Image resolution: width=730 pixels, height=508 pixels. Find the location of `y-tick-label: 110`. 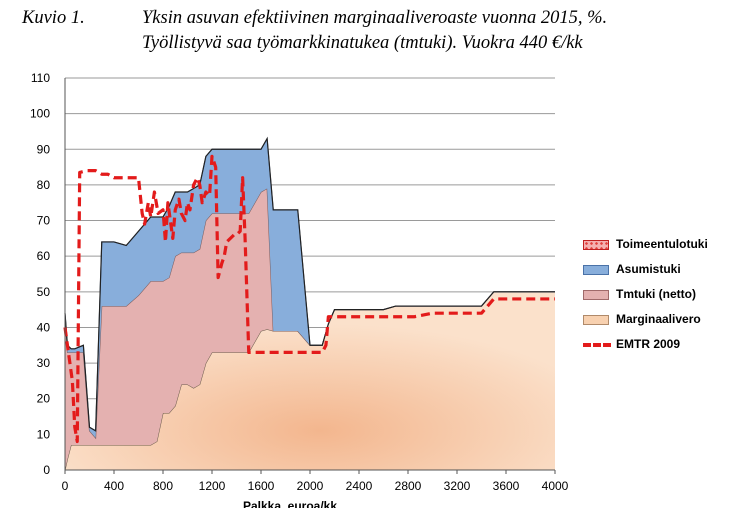

y-tick-label: 110 is located at coordinates (40, 78).